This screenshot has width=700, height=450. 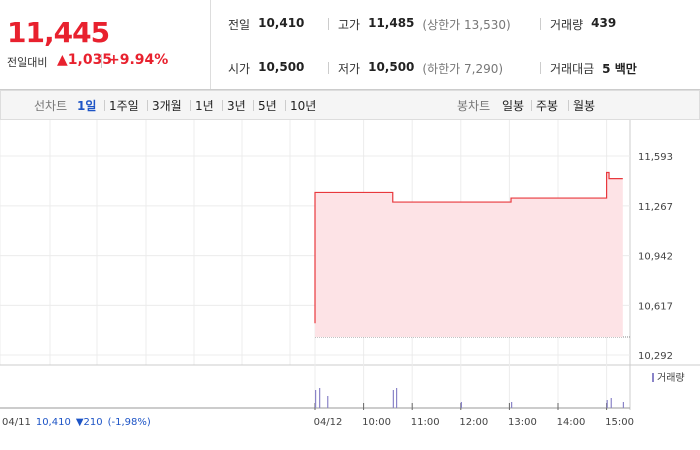 I want to click on y-tick-label: 11,593, so click(x=655, y=157).